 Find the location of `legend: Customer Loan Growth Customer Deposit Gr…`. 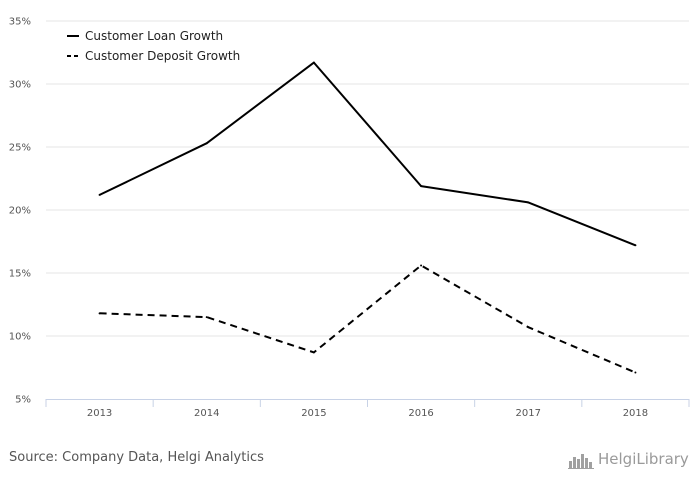

legend: Customer Loan Growth Customer Deposit Gr… is located at coordinates (153, 46).